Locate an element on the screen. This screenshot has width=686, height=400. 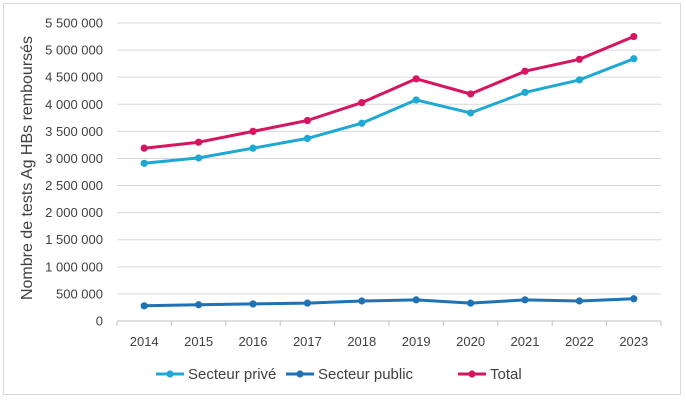
legend-label-total: Total is located at coordinates (506, 374).